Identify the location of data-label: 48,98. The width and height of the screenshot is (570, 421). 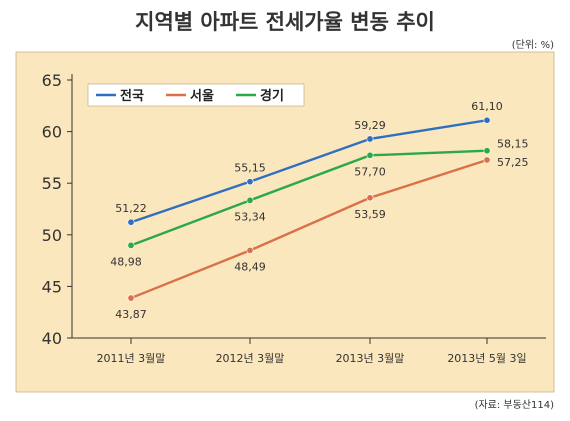
(126, 261).